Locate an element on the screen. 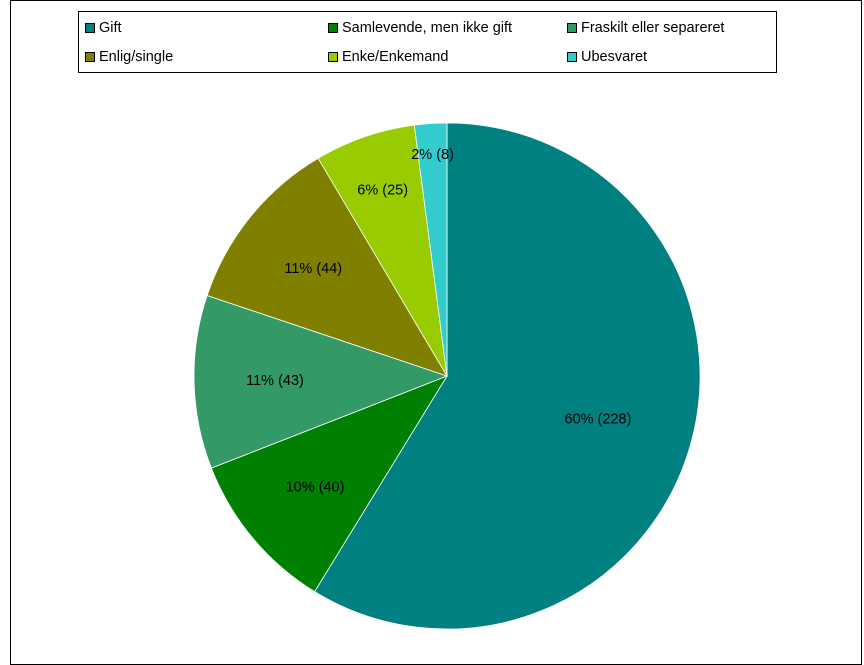 This screenshot has height=665, width=864. pie-slice-fraskilt is located at coordinates (321, 381).